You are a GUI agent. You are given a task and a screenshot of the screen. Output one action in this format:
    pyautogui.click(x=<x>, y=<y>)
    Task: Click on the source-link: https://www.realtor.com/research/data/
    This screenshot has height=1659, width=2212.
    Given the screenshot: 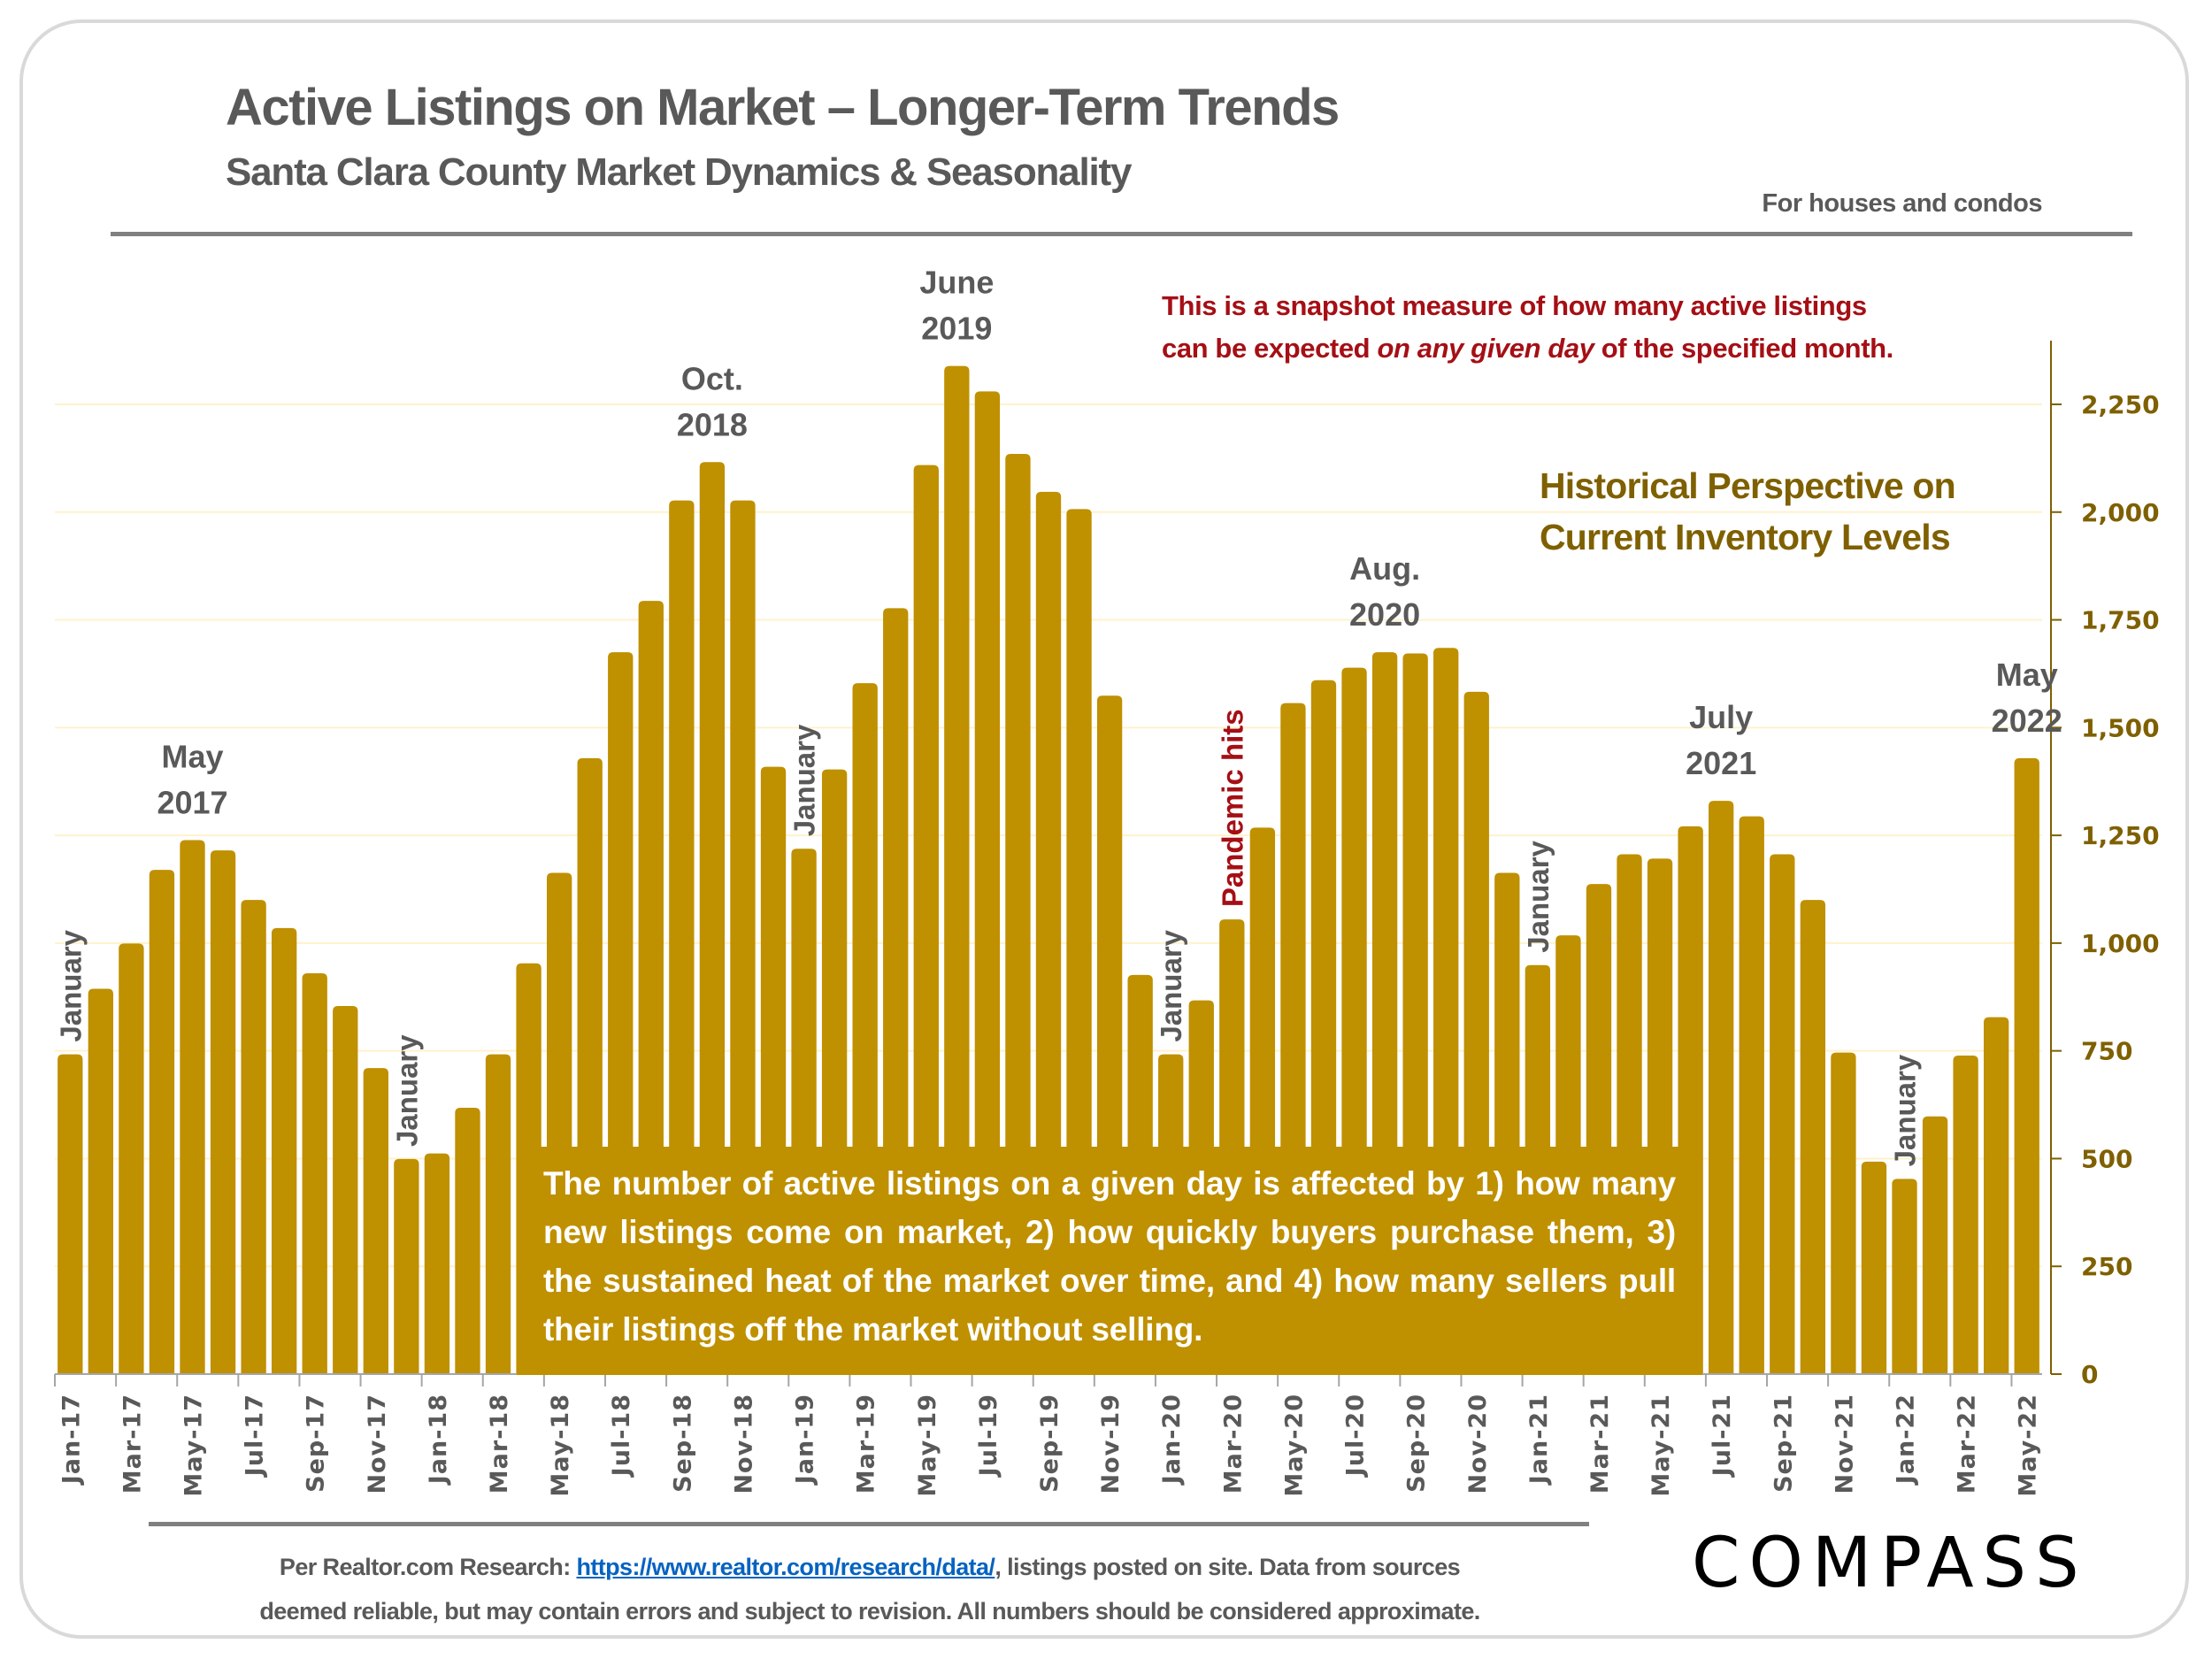 What is the action you would take?
    pyautogui.click(x=786, y=1567)
    